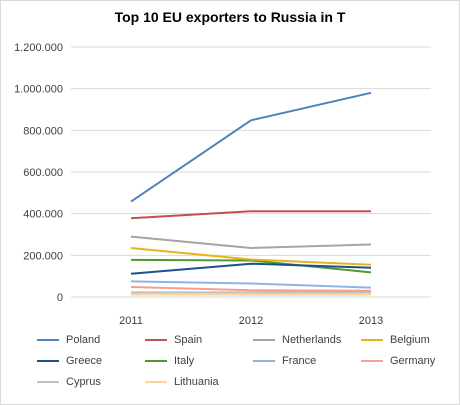 Image resolution: width=460 pixels, height=405 pixels. I want to click on legend-label: Belgium, so click(410, 340).